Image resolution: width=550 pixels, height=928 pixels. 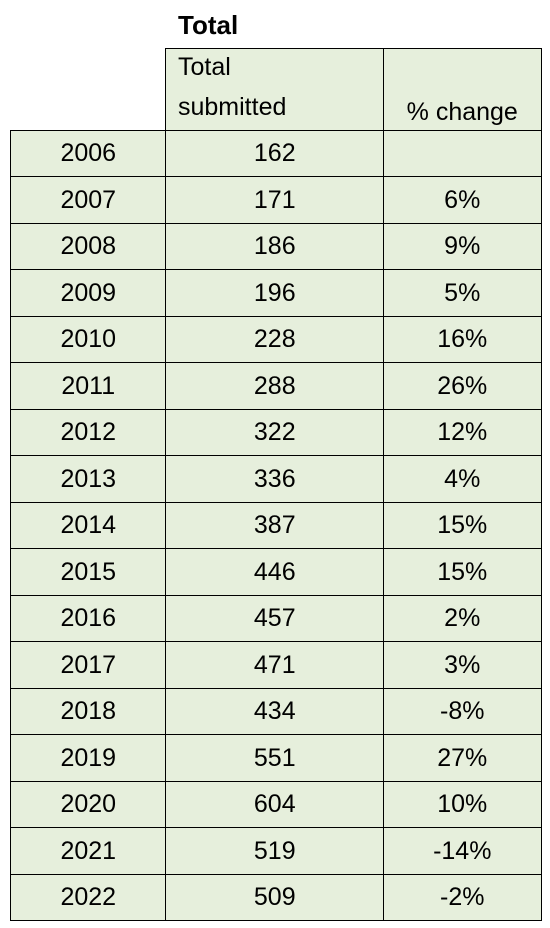 What do you see at coordinates (88, 246) in the screenshot?
I see `cell-text: 2008` at bounding box center [88, 246].